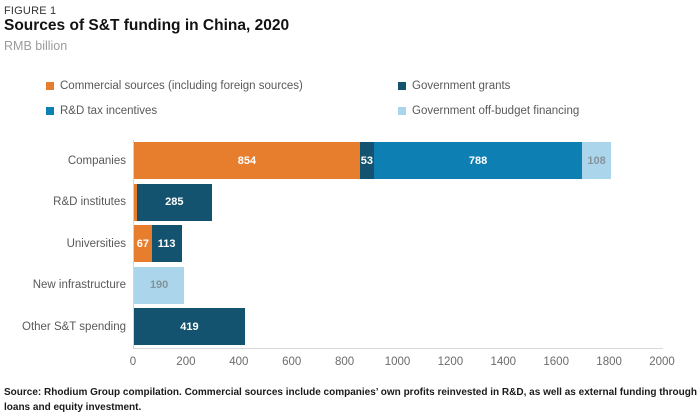  What do you see at coordinates (109, 111) in the screenshot?
I see `legend-label: R&D tax incentives` at bounding box center [109, 111].